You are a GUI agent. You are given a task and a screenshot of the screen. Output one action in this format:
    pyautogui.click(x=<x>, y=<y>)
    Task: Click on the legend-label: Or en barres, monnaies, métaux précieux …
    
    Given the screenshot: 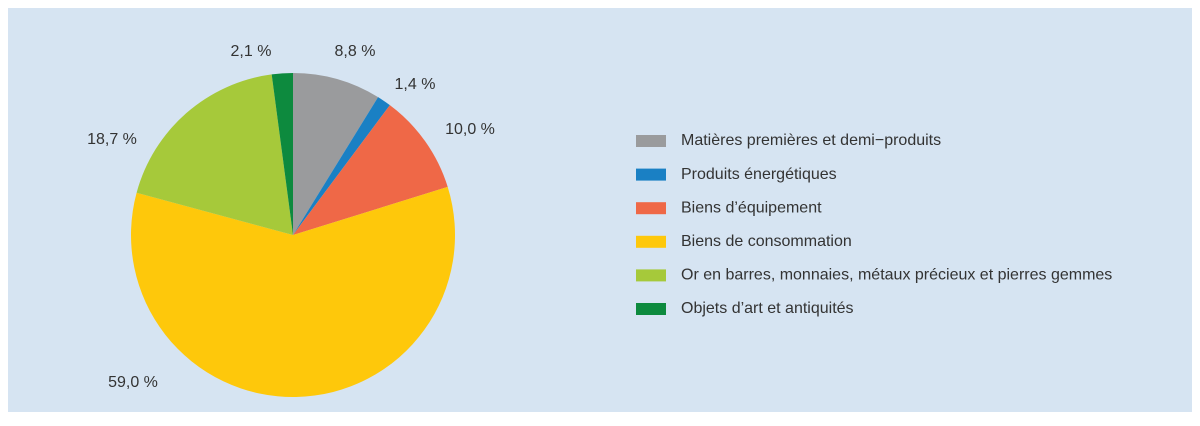 What is the action you would take?
    pyautogui.click(x=896, y=275)
    